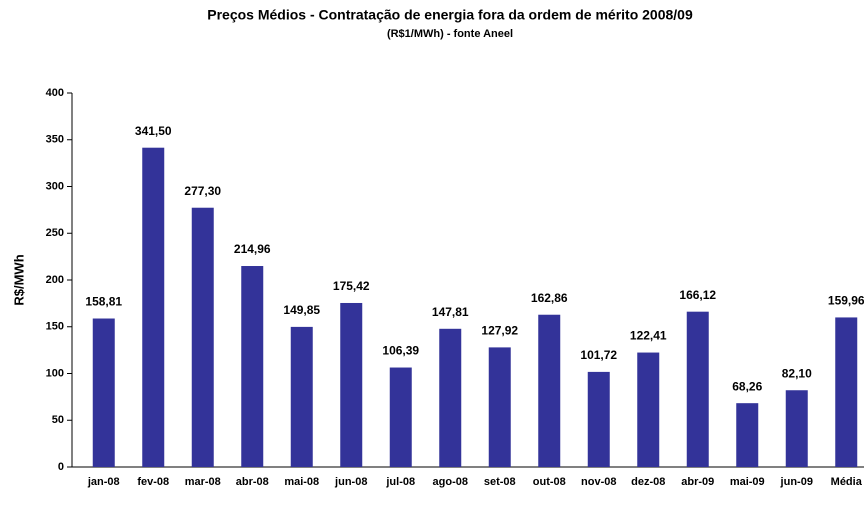 This screenshot has height=506, width=864. I want to click on y-tick-label: 100, so click(55, 373).